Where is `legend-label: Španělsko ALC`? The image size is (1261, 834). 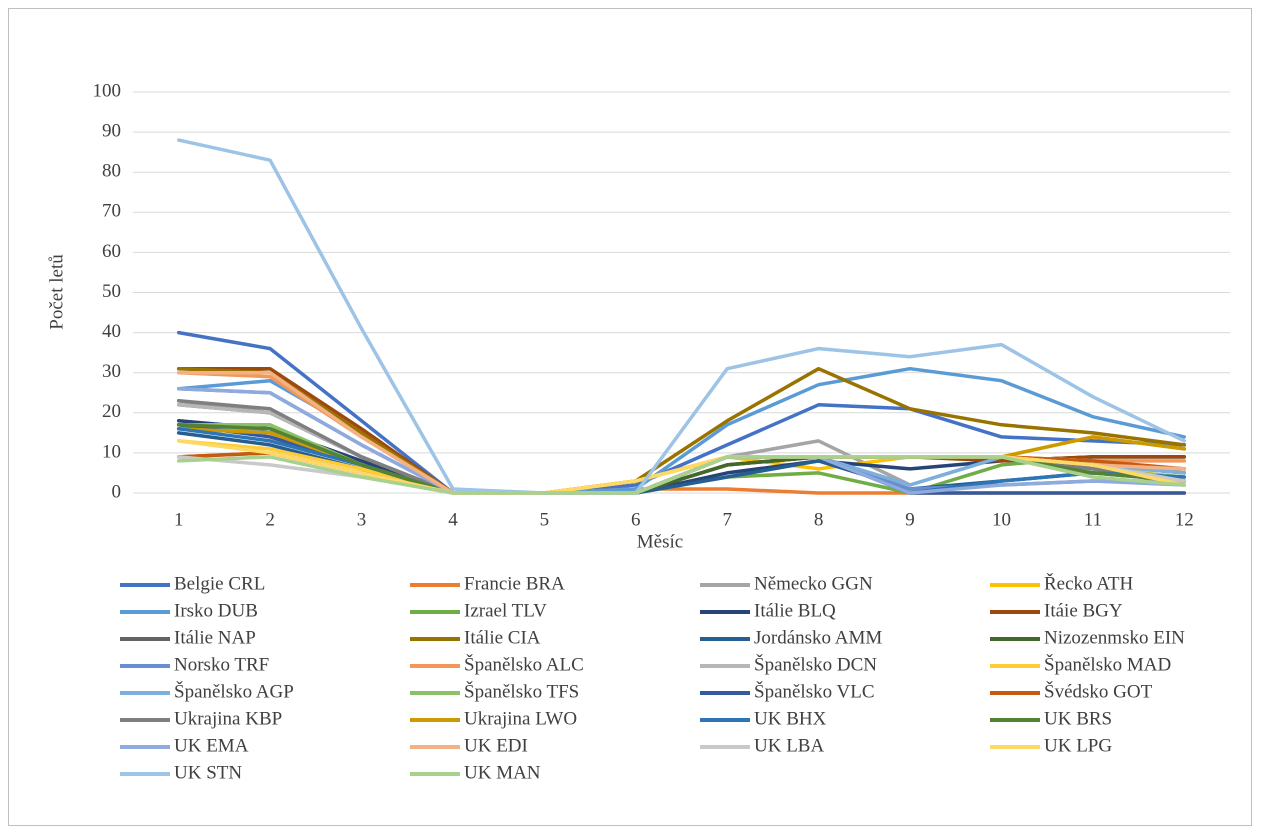 legend-label: Španělsko ALC is located at coordinates (524, 664).